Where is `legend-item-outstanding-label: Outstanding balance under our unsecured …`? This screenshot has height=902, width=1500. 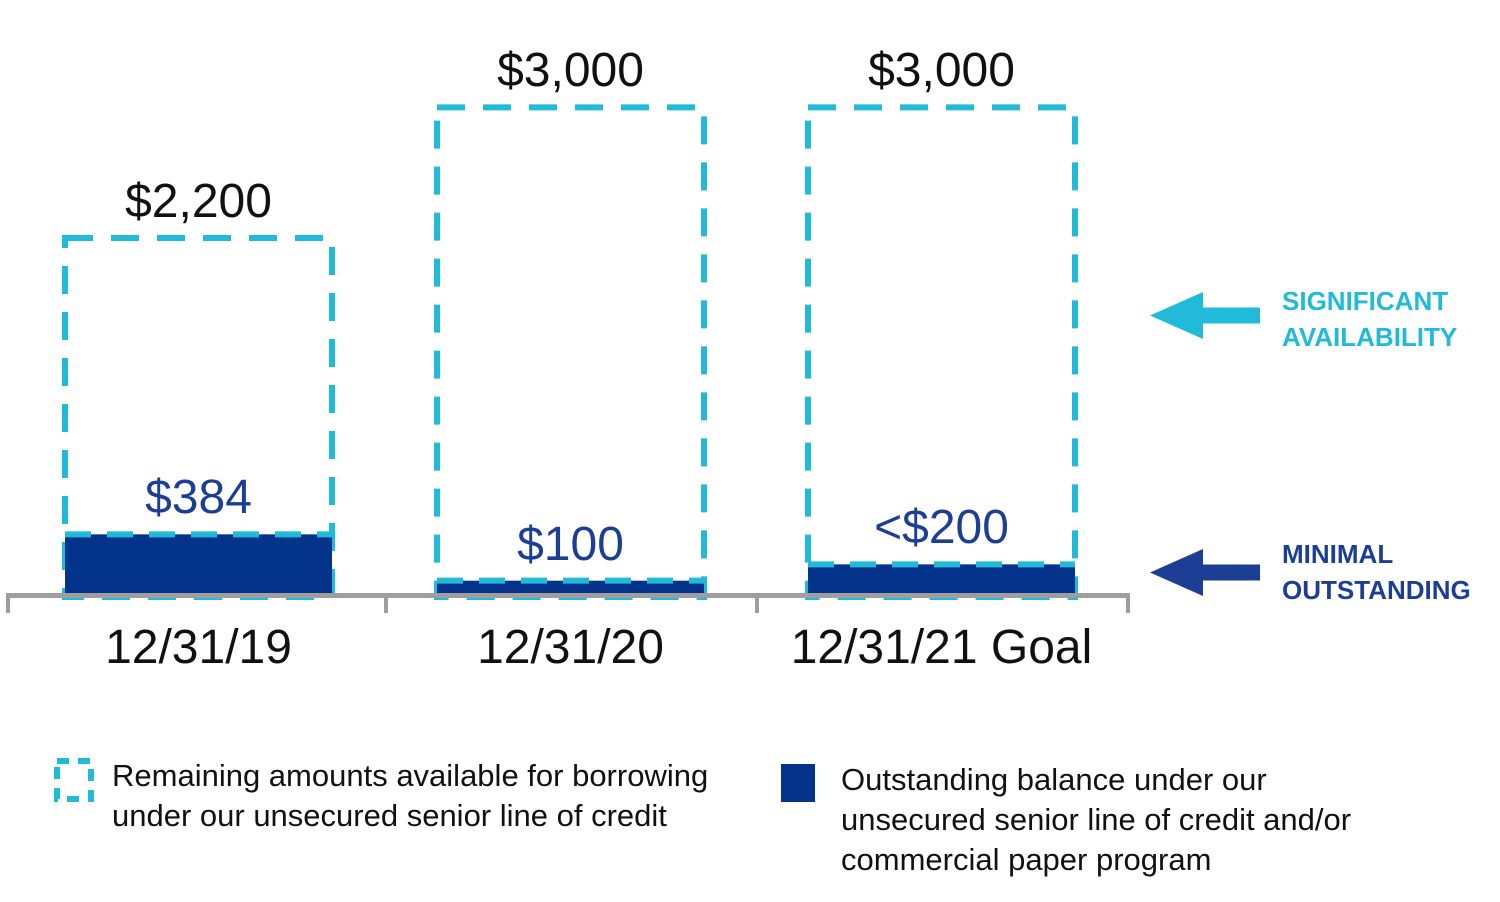 legend-item-outstanding-label: Outstanding balance under our unsecured … is located at coordinates (1096, 819).